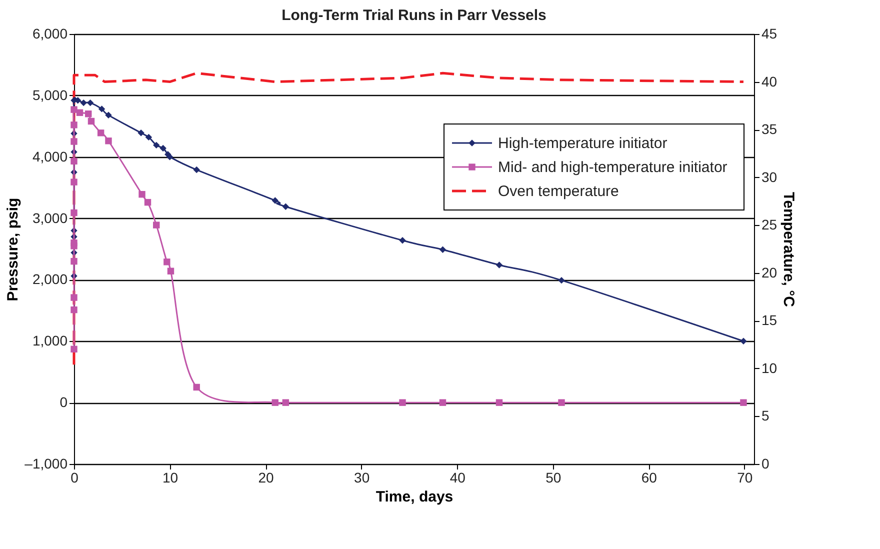 Image resolution: width=880 pixels, height=549 pixels. I want to click on x-tick-label: 20, so click(266, 478).